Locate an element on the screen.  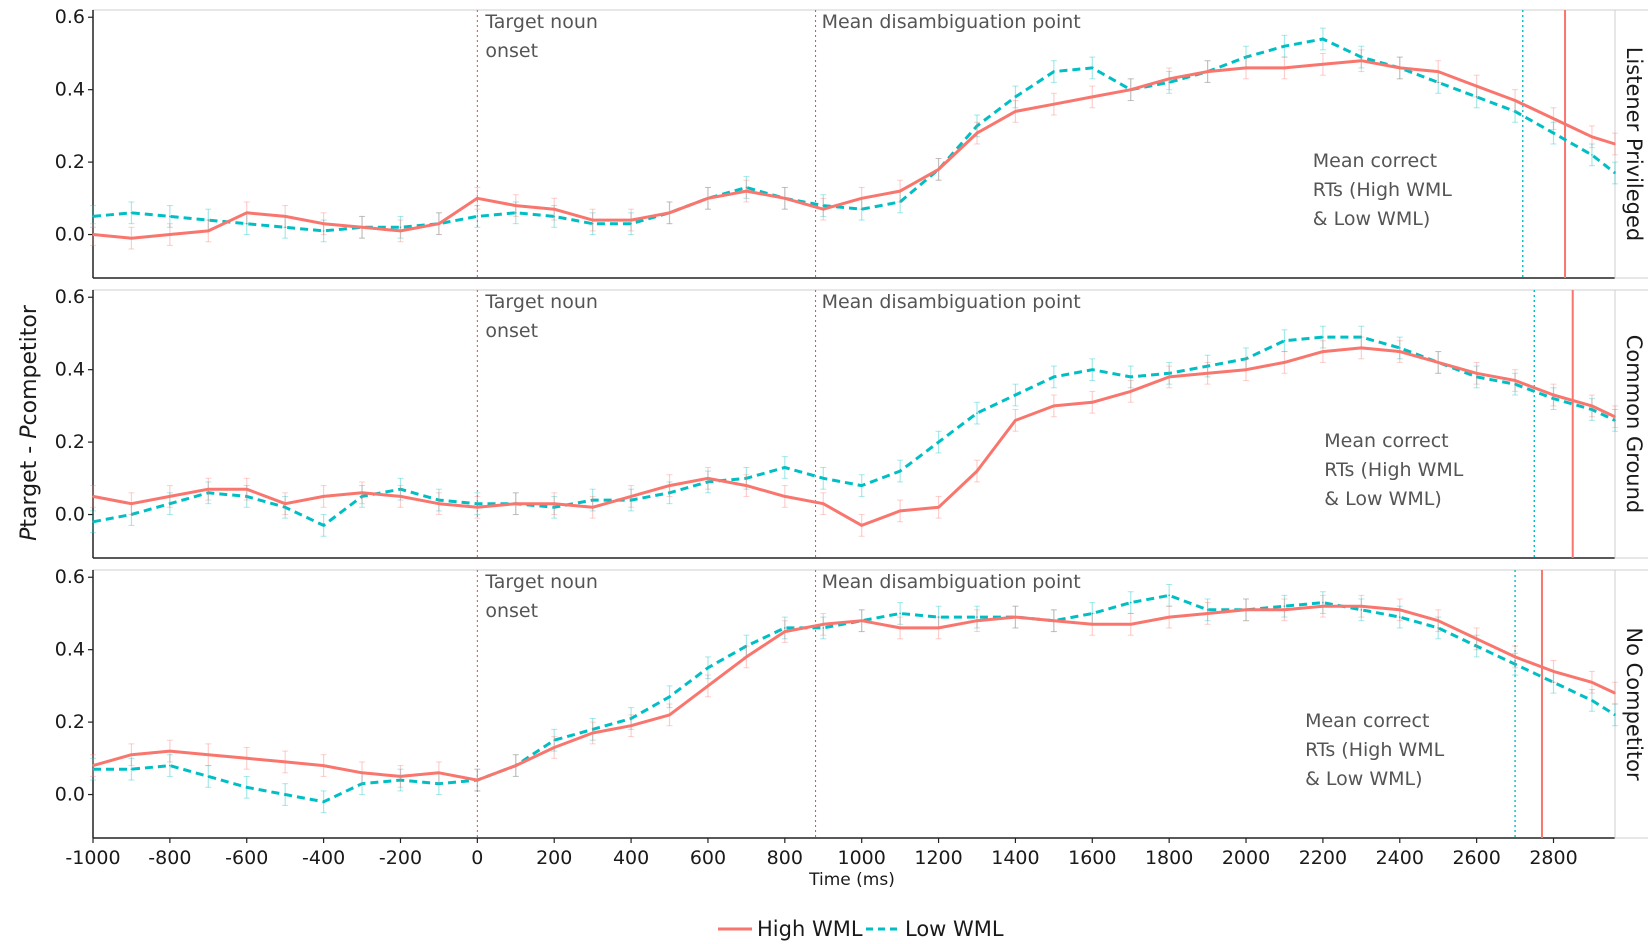
rt-annotation-line3: & Low WML) is located at coordinates (1364, 779).